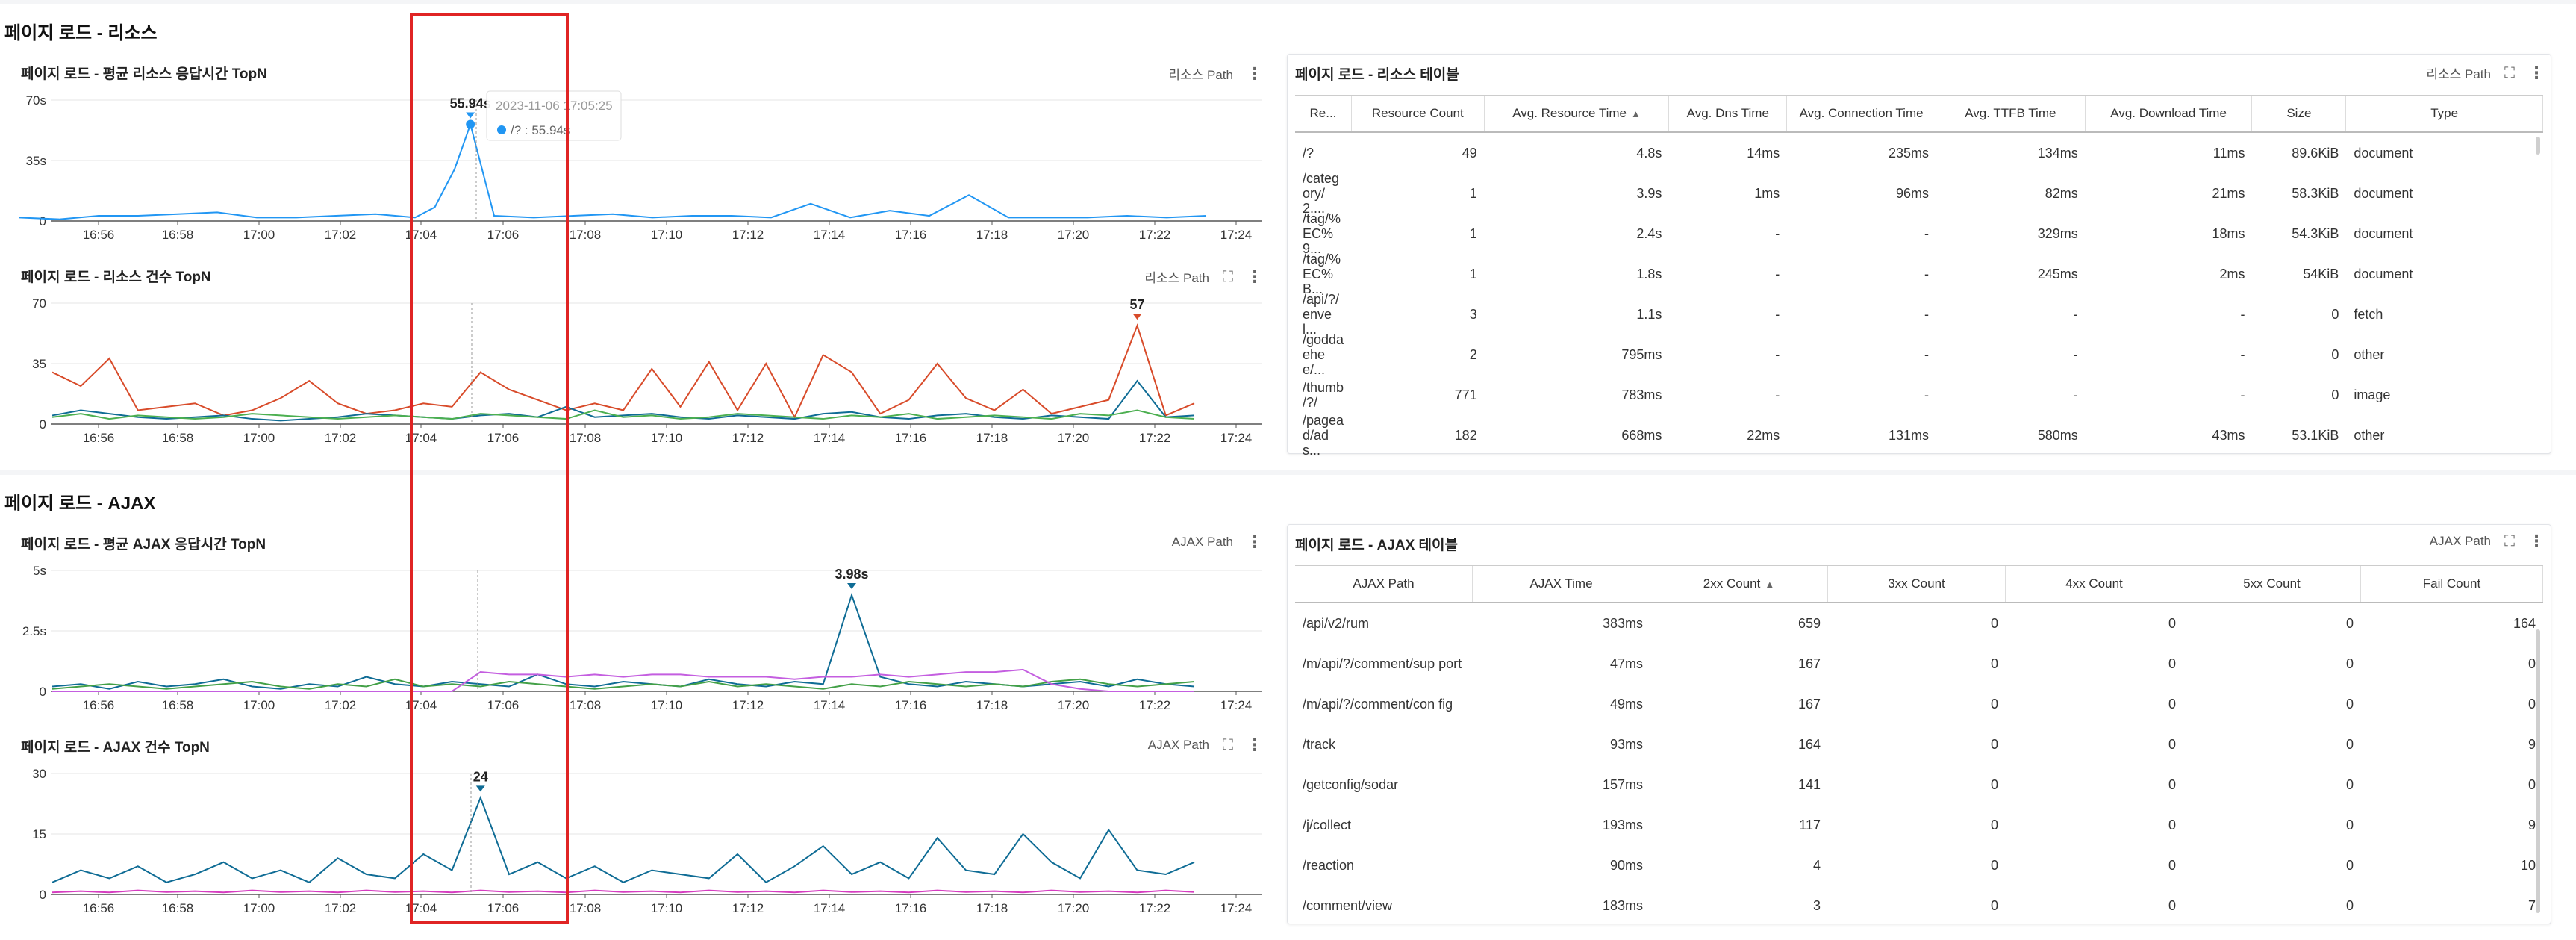  Describe the element at coordinates (1919, 354) in the screenshot. I see `table-row: /godda ehee/... 2 795ms - - - - 0 other` at that location.